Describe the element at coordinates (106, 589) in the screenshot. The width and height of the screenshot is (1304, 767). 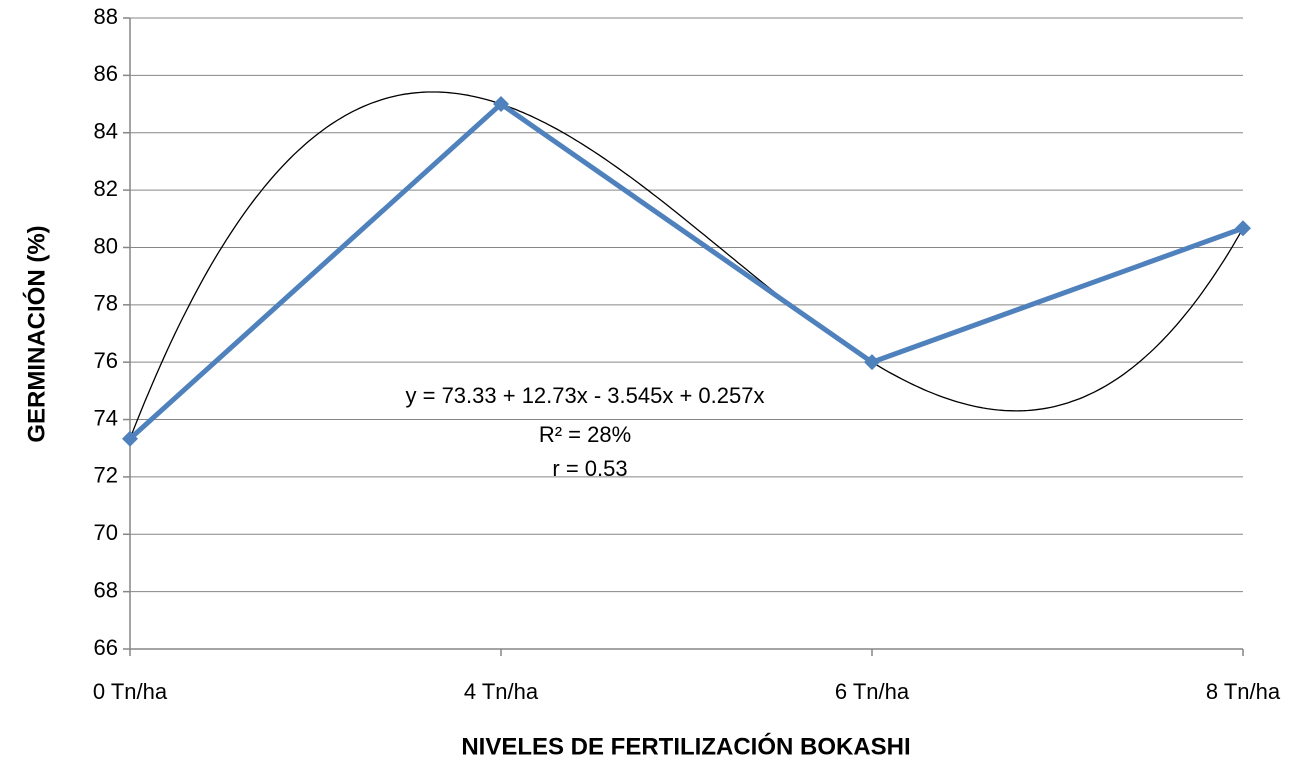
I see `y-tick-label: 68` at that location.